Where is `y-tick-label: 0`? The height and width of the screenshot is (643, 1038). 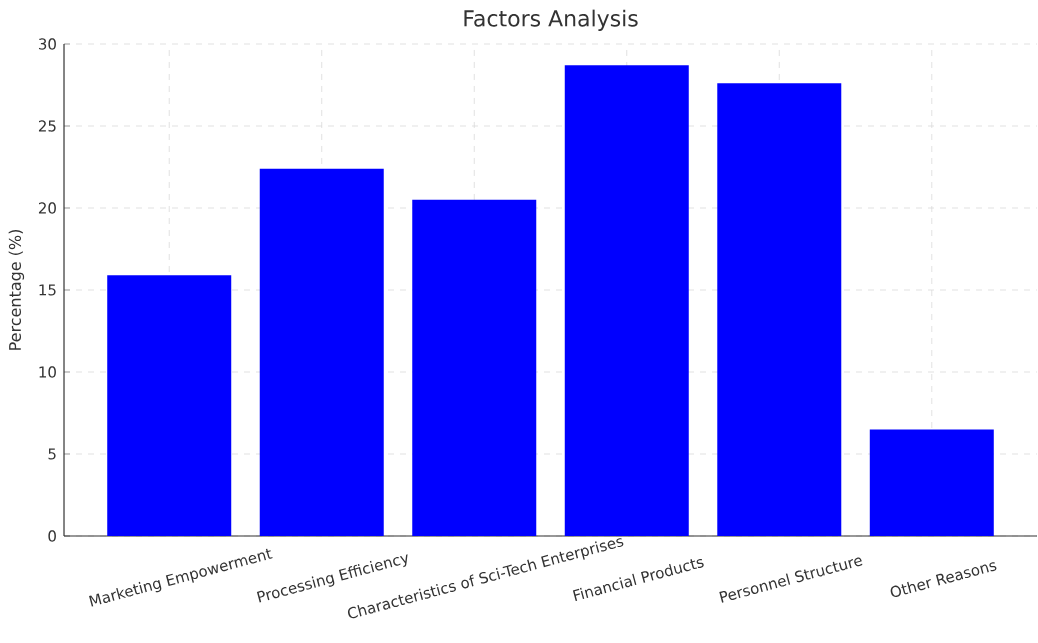
y-tick-label: 0 is located at coordinates (52, 536).